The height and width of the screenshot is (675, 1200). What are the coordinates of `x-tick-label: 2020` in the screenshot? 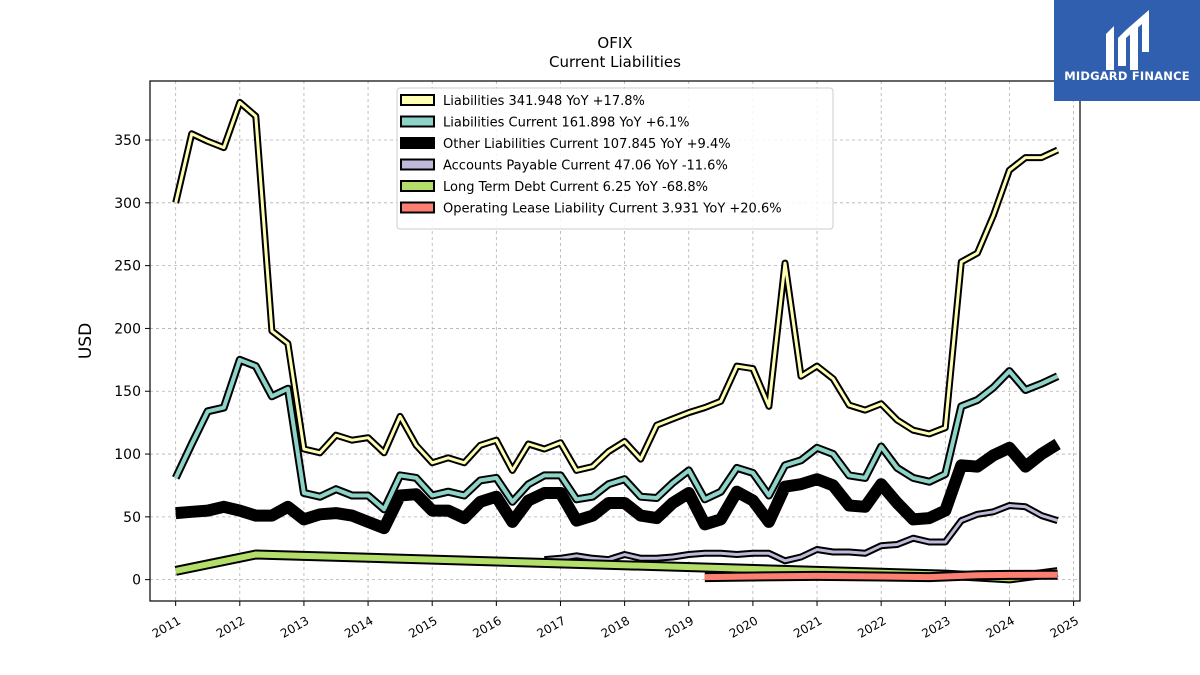 It's located at (743, 626).